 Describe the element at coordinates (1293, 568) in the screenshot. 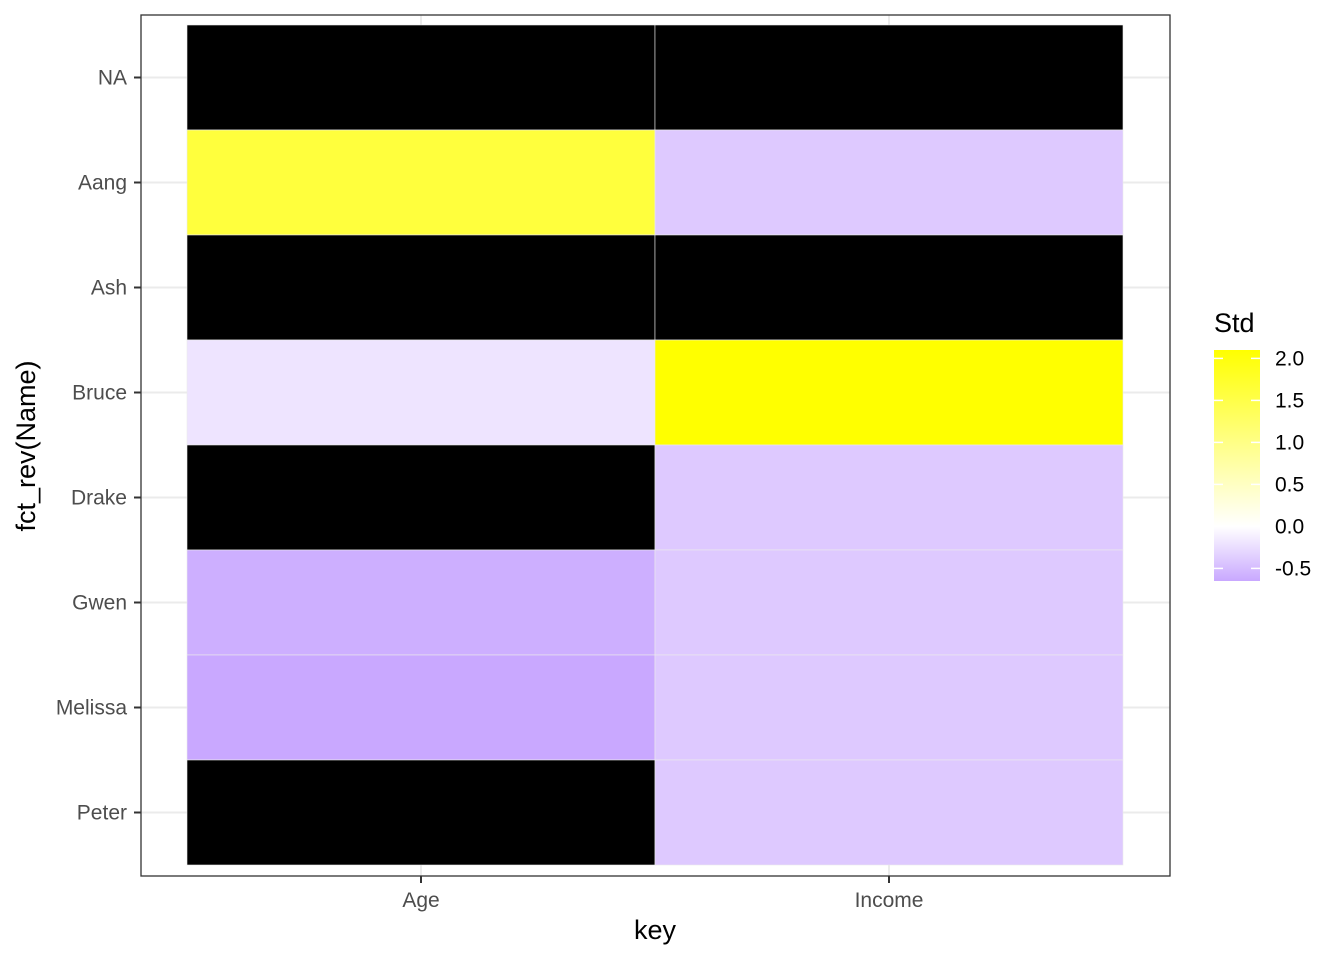

I see `legend-tick-label: -0.5` at that location.